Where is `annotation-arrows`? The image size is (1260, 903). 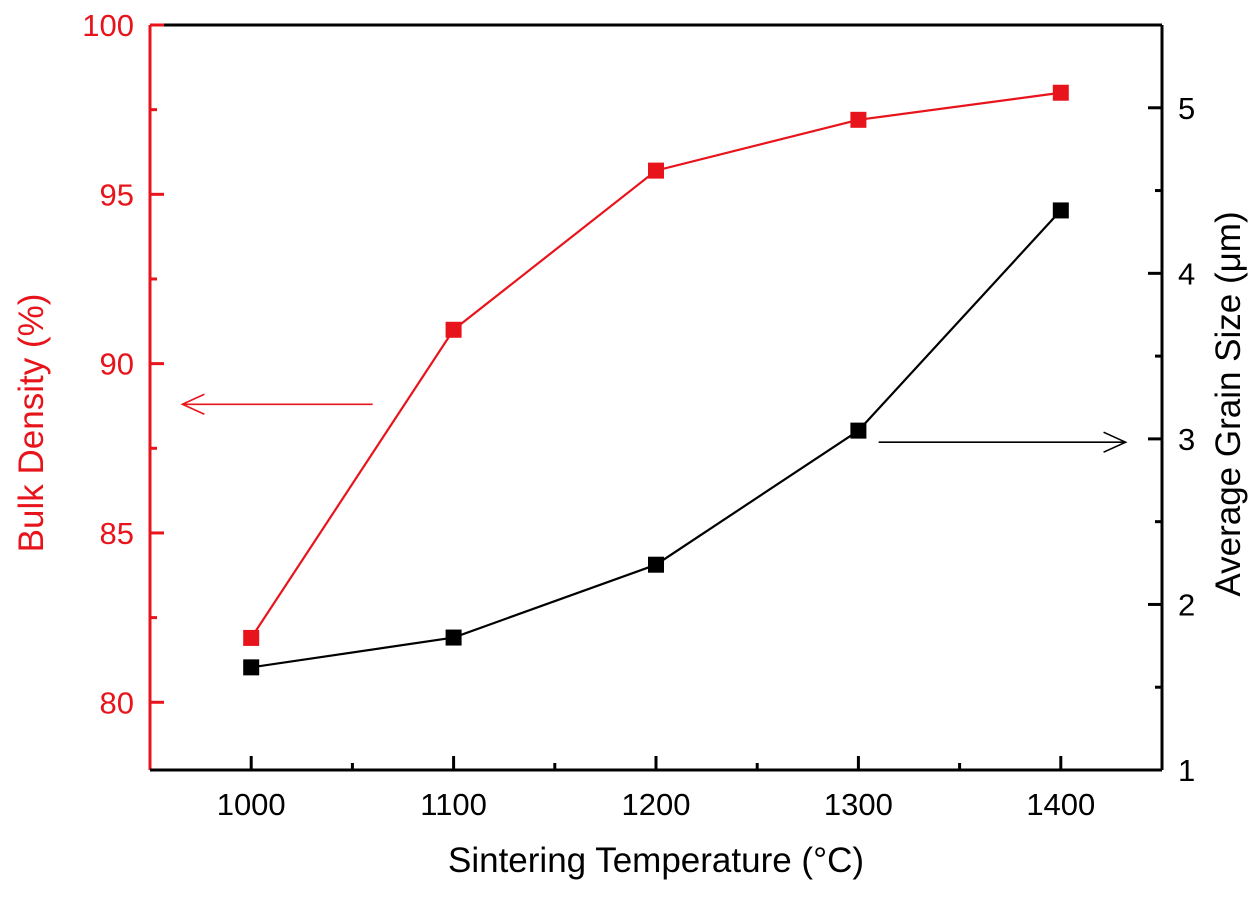 annotation-arrows is located at coordinates (654, 423).